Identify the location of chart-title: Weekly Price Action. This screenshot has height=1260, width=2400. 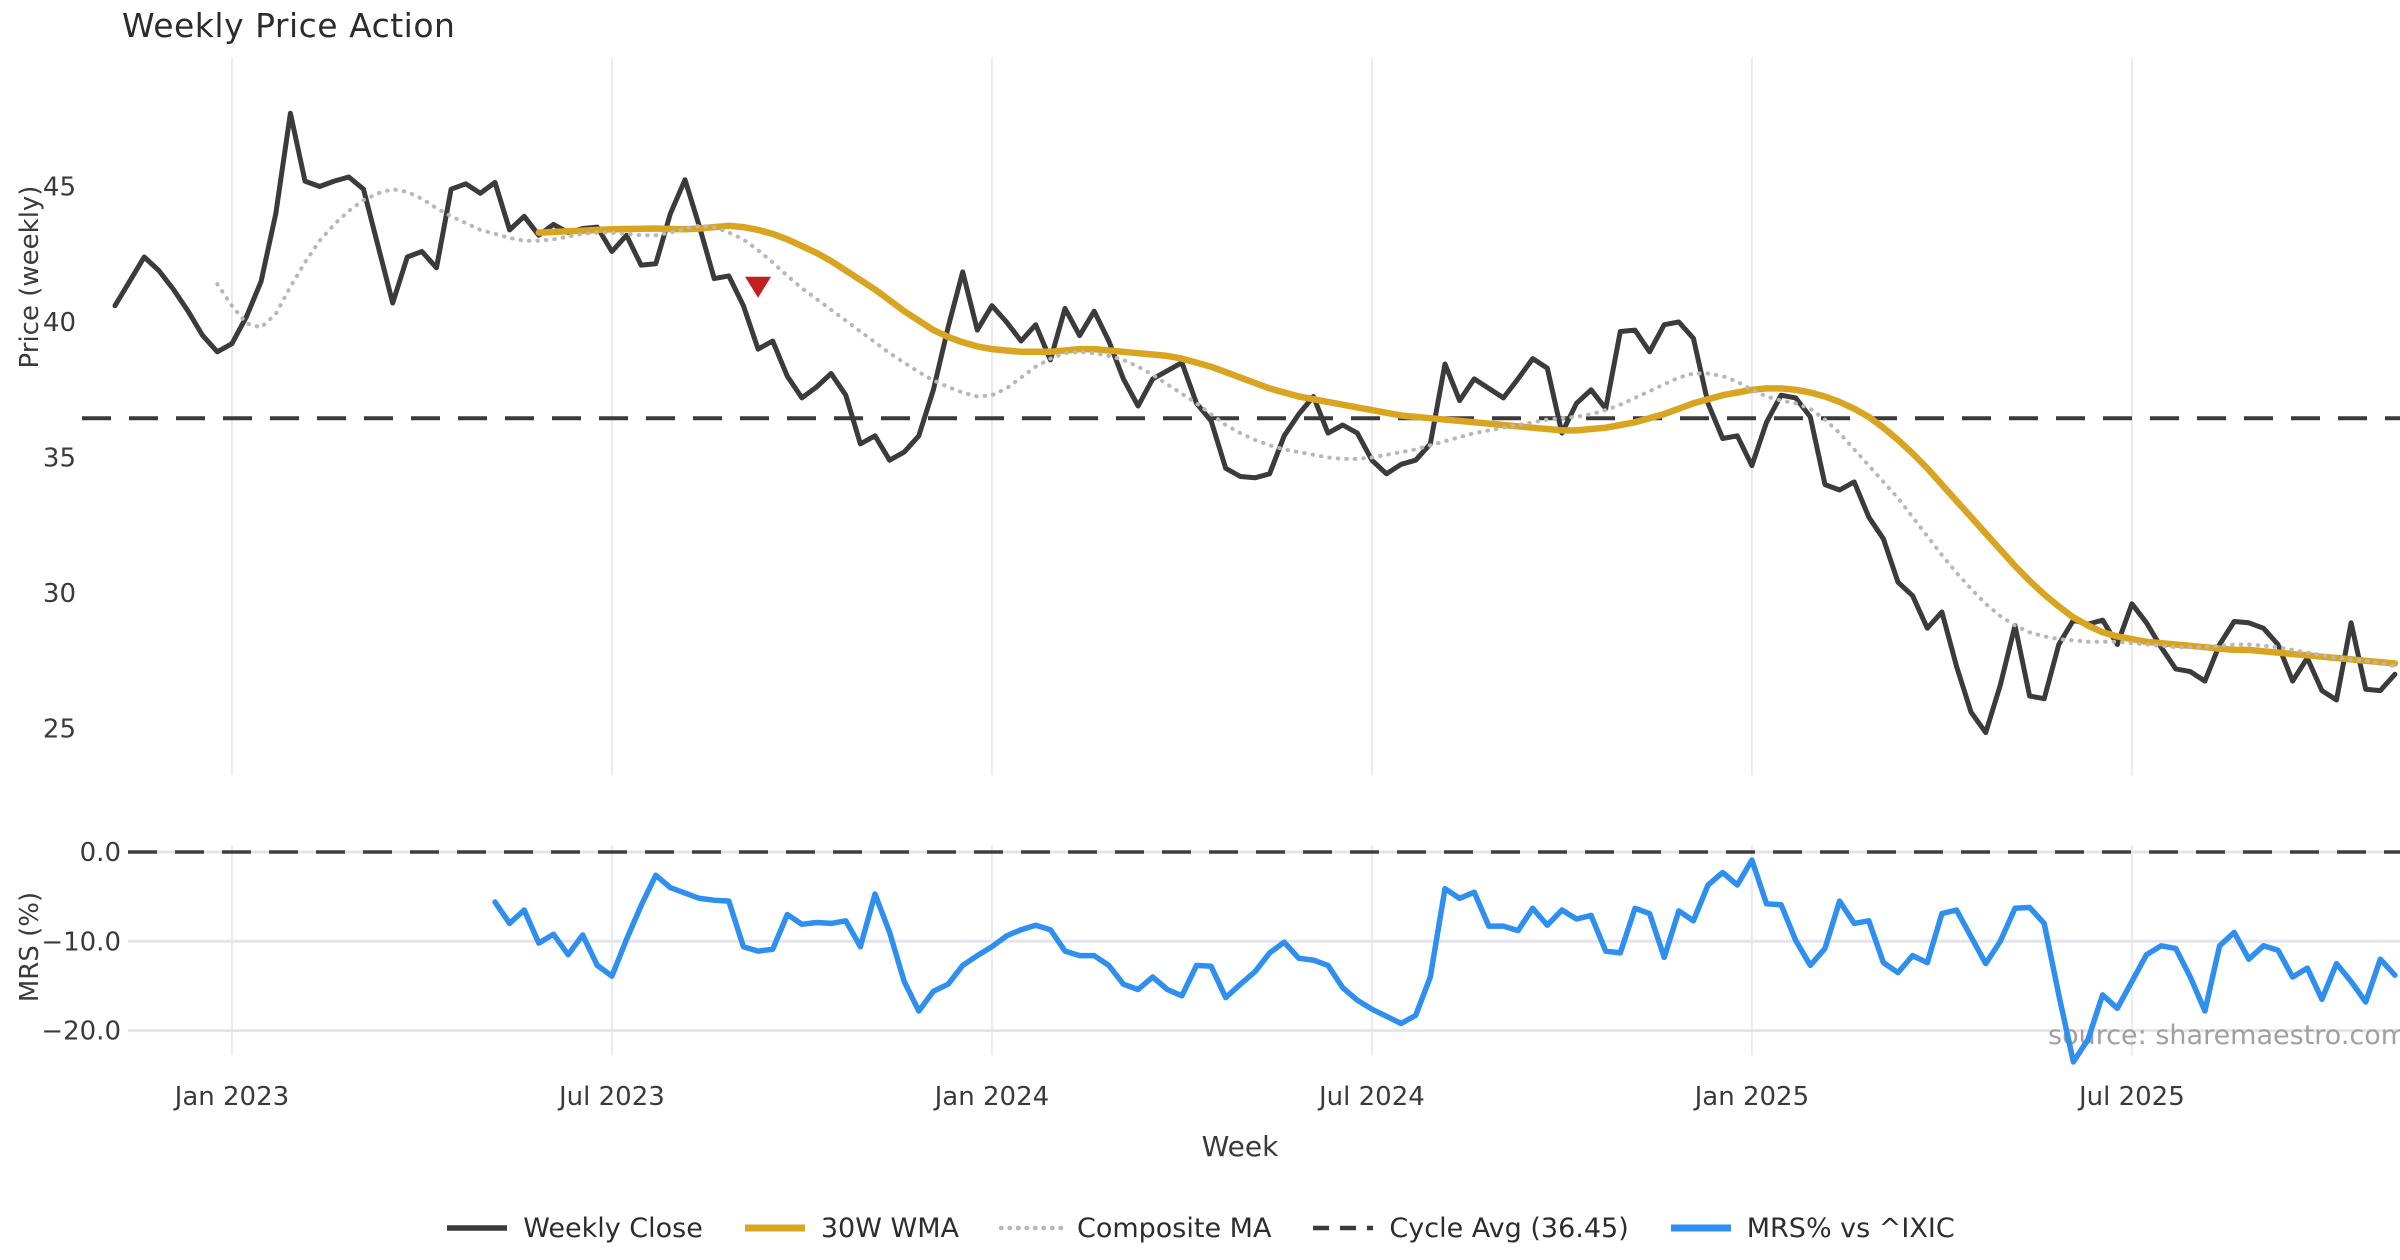
(289, 25).